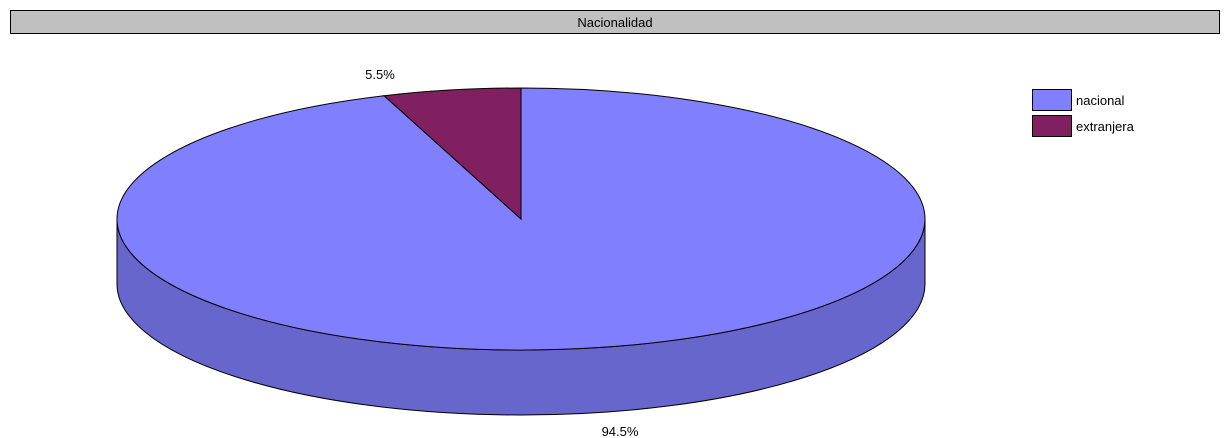 The image size is (1232, 438). I want to click on chart-legend: nacional extranjera, so click(1083, 114).